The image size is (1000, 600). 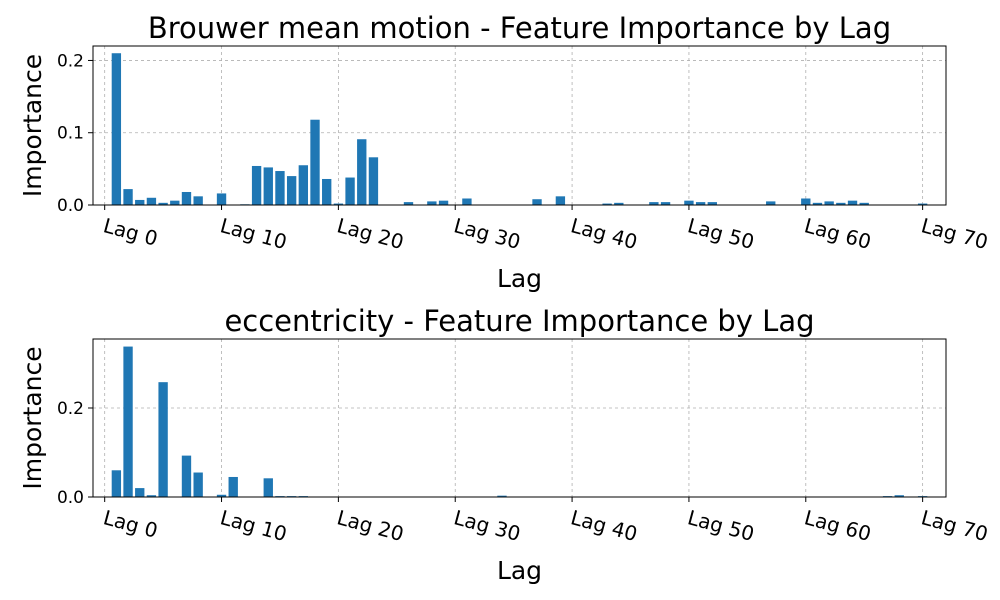 What do you see at coordinates (70, 134) in the screenshot?
I see `y-tick-label: 0.1` at bounding box center [70, 134].